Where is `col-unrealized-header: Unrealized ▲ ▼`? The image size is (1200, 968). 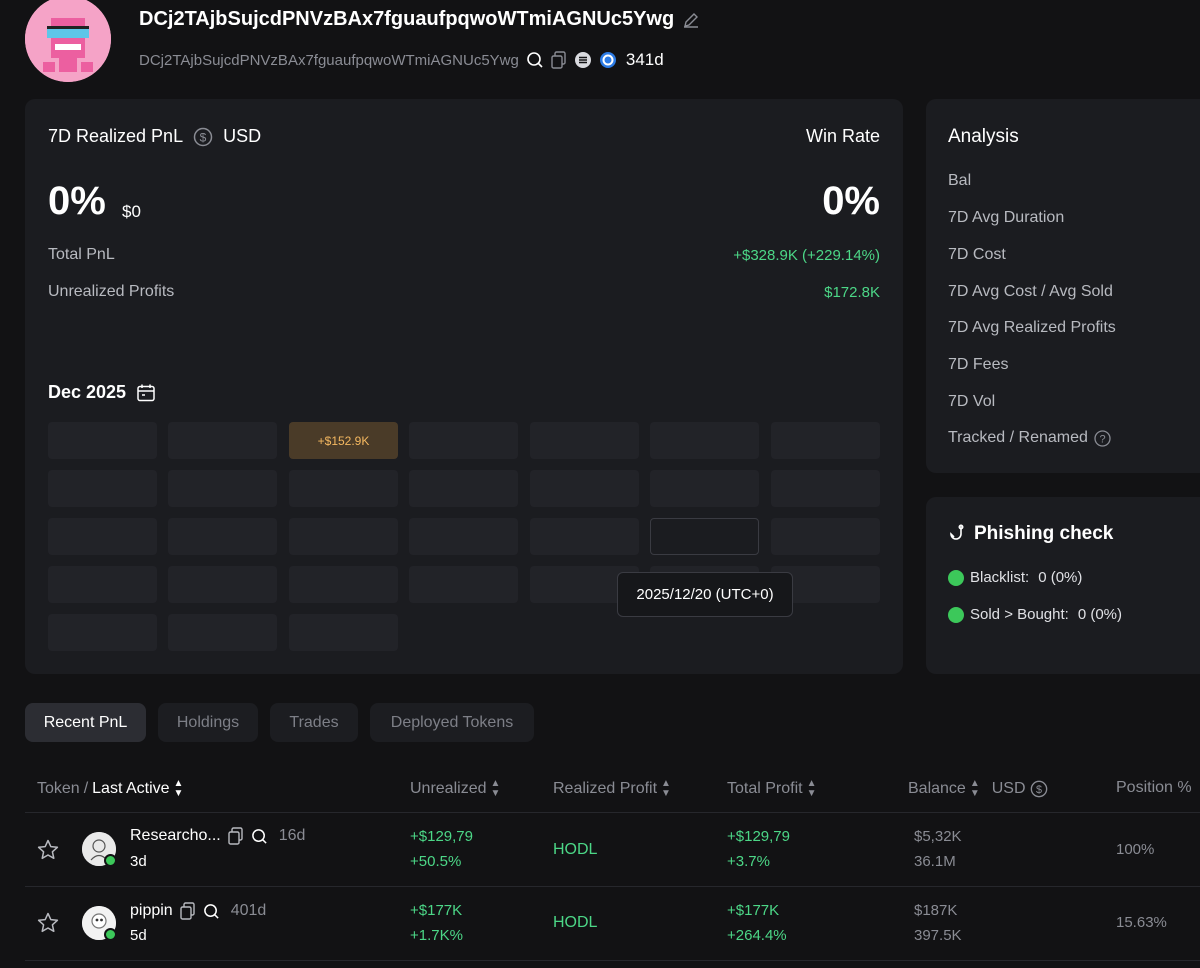 col-unrealized-header: Unrealized ▲ ▼ is located at coordinates (455, 789).